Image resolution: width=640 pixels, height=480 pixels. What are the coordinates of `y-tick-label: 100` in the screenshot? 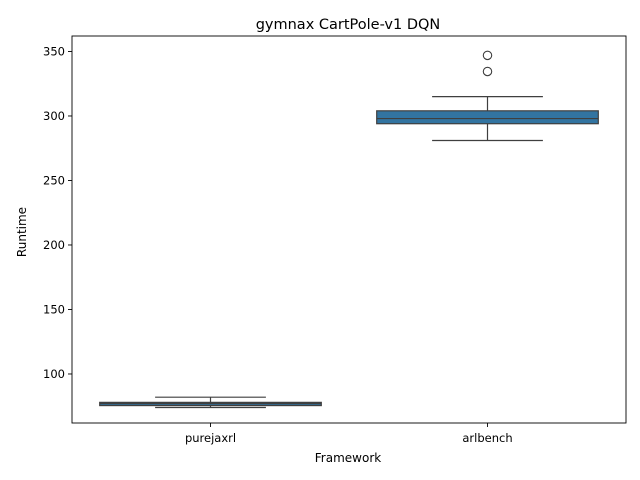 It's located at (54, 374).